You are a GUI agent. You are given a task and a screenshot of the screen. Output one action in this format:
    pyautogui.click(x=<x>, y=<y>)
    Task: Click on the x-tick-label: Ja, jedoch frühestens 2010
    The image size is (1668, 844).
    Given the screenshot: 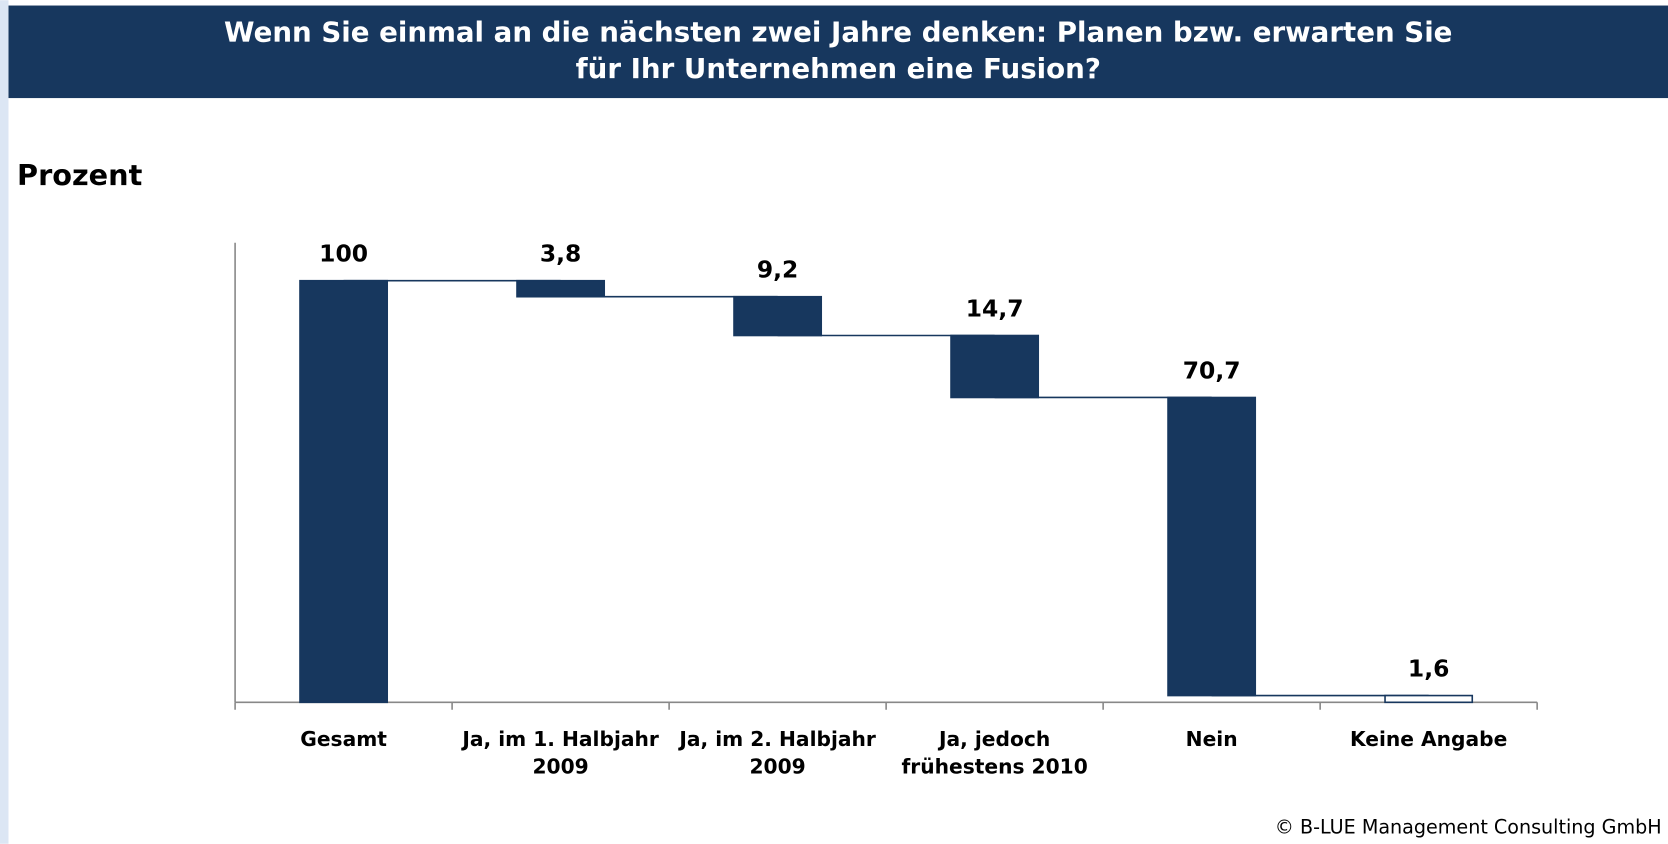 What is the action you would take?
    pyautogui.click(x=994, y=753)
    